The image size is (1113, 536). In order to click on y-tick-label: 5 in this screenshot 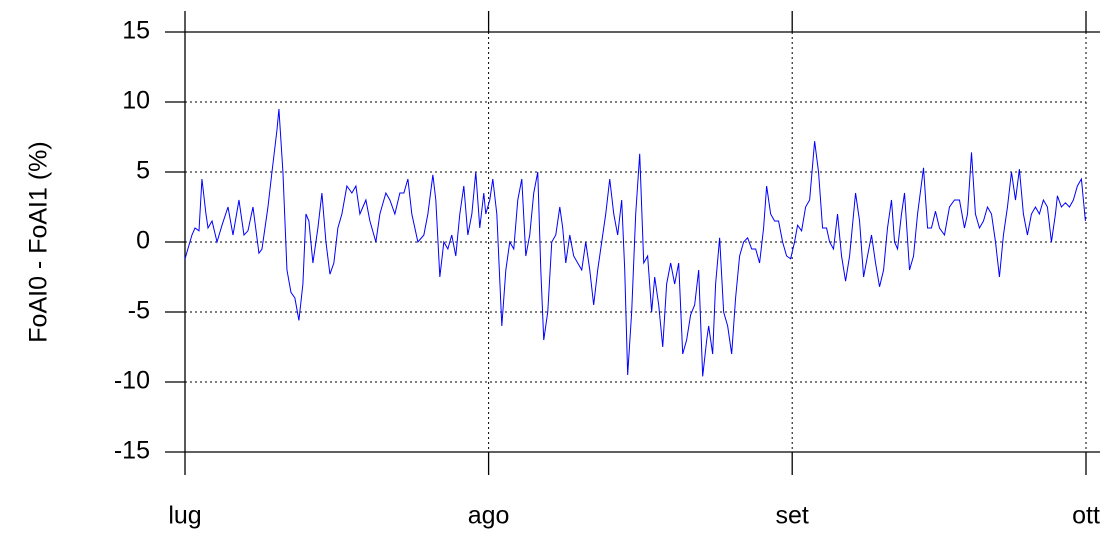, I will do `click(143, 171)`.